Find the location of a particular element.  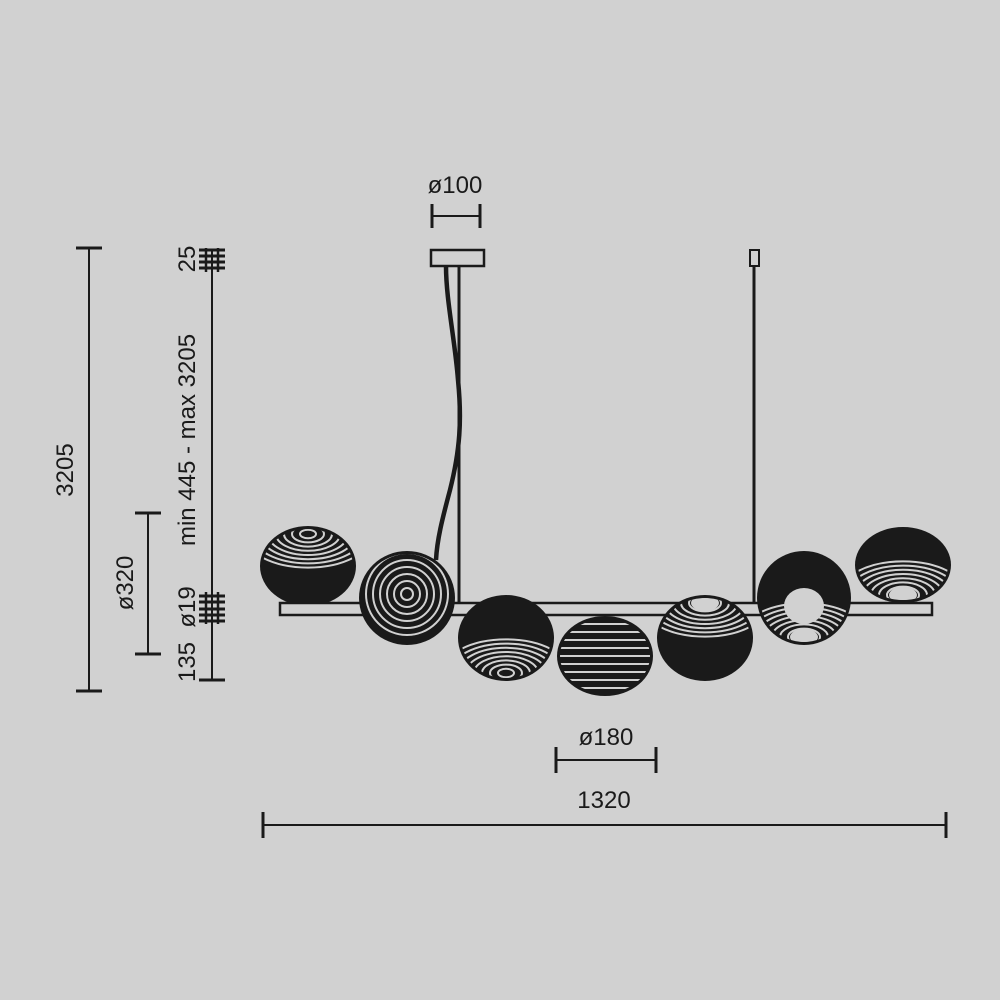

vertical-chain-dimension: 25 min 445 - max 3205 ø19 135 is located at coordinates (199, 464).